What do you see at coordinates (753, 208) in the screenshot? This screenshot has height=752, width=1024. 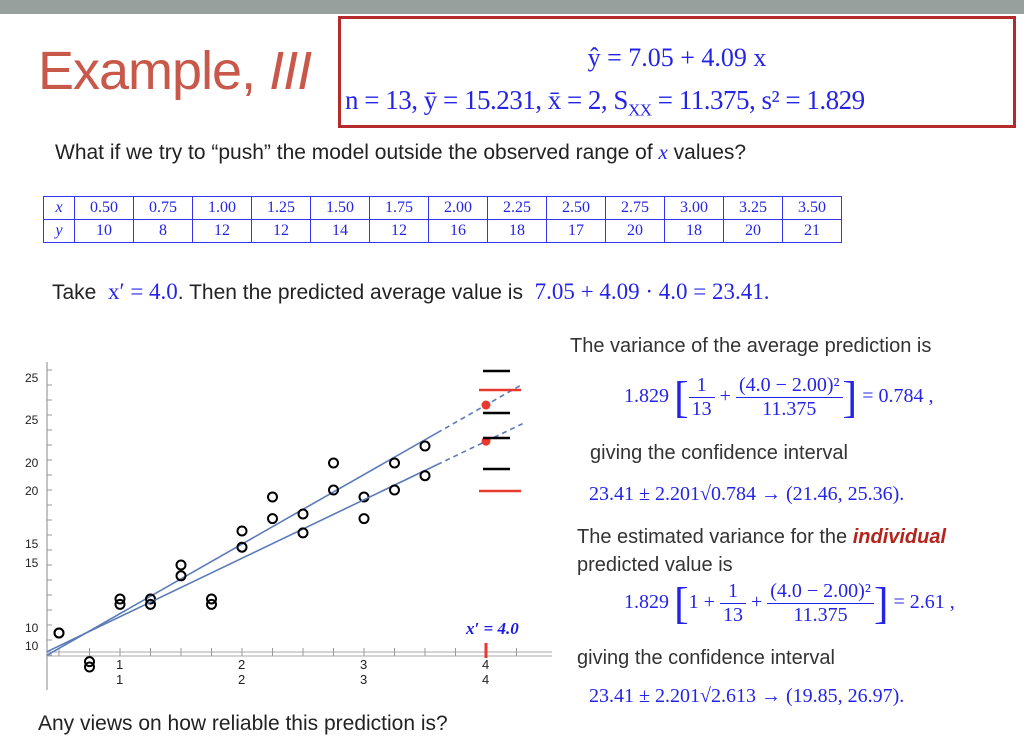 I see `table-cell: 3.25` at bounding box center [753, 208].